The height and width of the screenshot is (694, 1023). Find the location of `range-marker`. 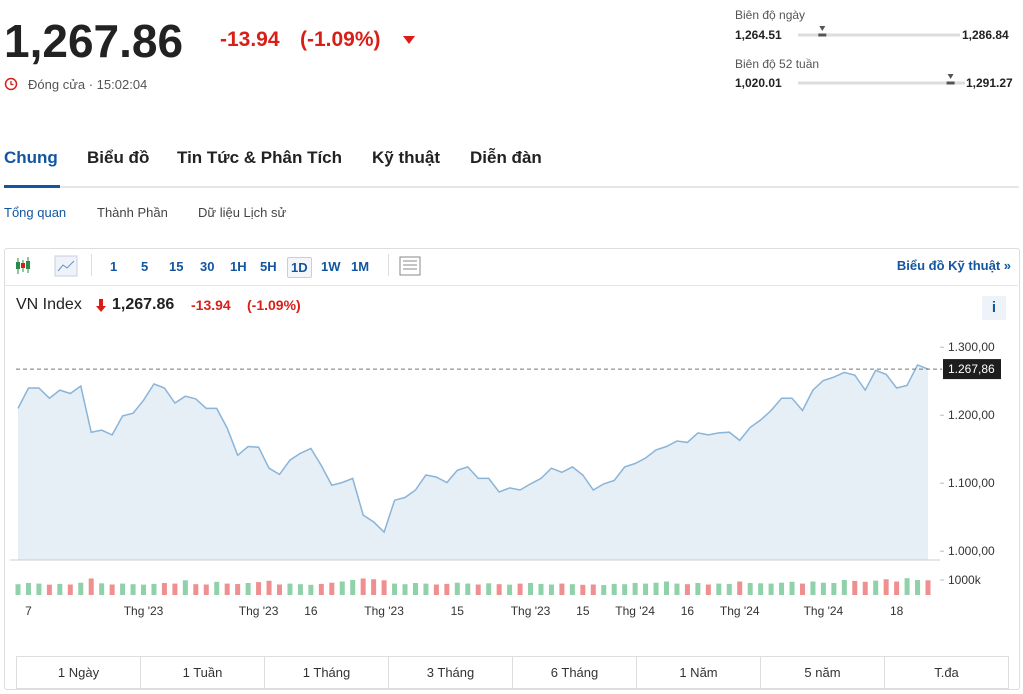

range-marker is located at coordinates (950, 76).